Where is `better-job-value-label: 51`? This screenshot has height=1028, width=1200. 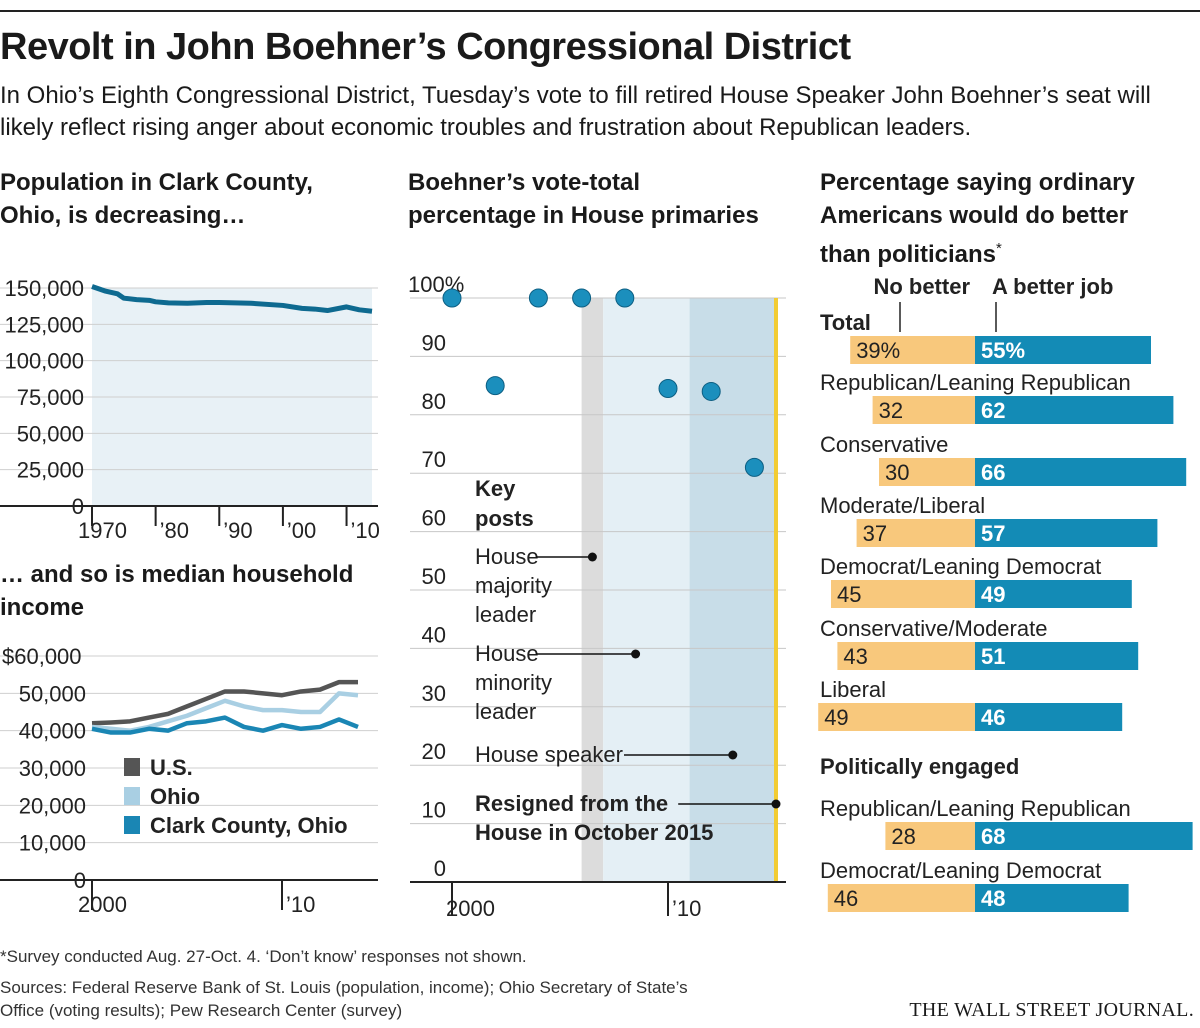
better-job-value-label: 51 is located at coordinates (993, 656).